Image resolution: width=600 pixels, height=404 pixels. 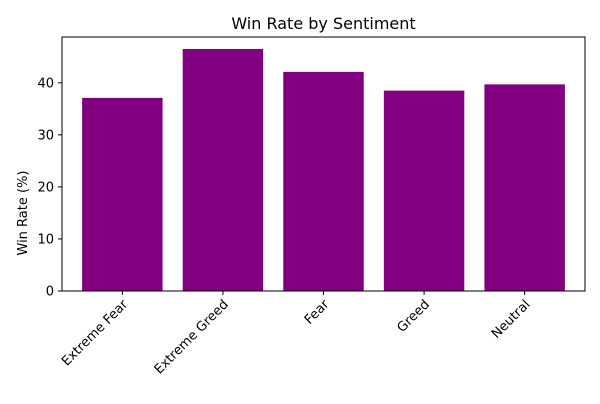 I want to click on bar-greed, so click(x=424, y=190).